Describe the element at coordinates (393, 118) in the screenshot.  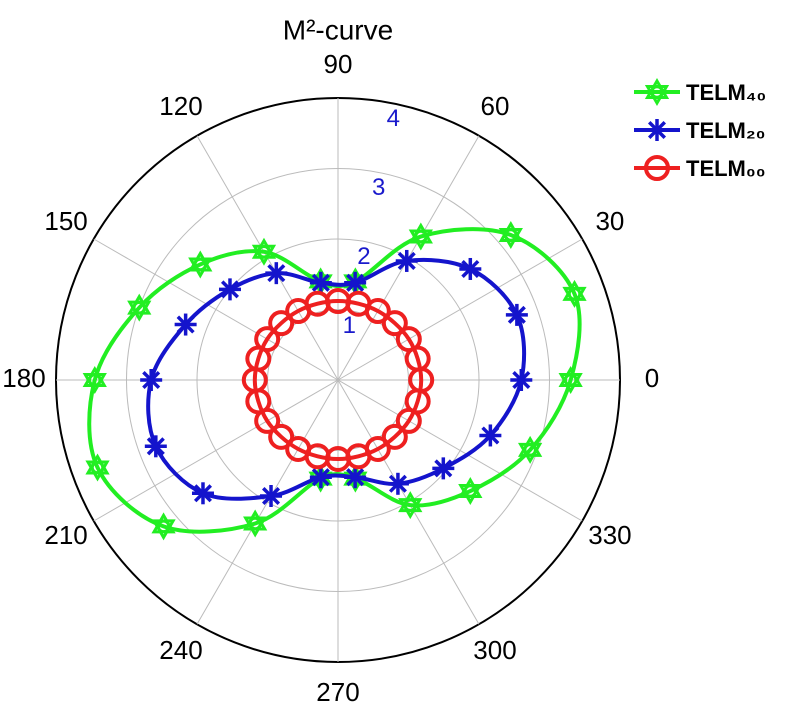
I see `r-tick-label: 4` at that location.